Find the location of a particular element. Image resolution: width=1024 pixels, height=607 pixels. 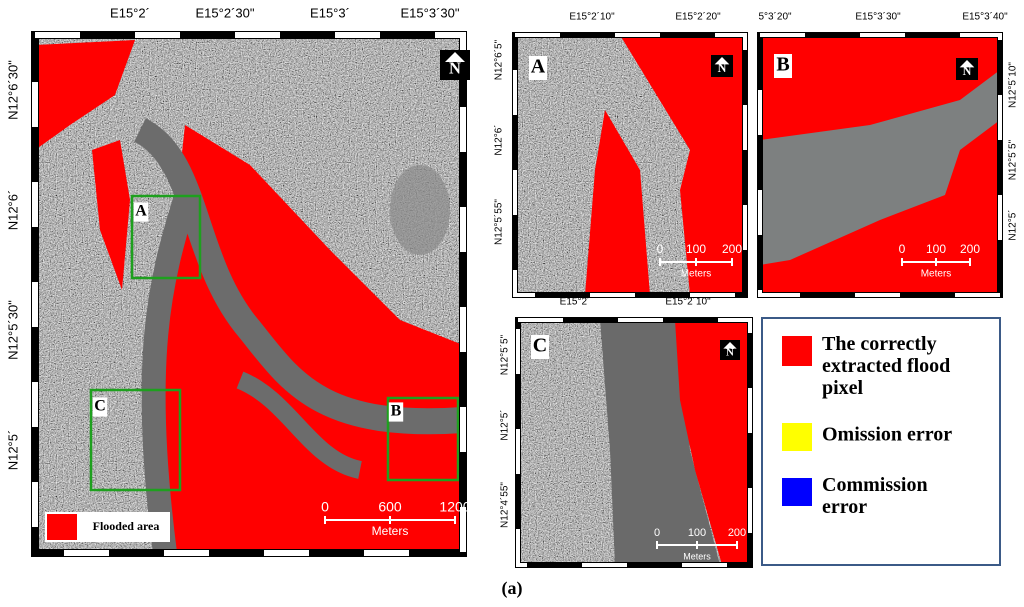

coord-label: 5°3´20" is located at coordinates (775, 17).